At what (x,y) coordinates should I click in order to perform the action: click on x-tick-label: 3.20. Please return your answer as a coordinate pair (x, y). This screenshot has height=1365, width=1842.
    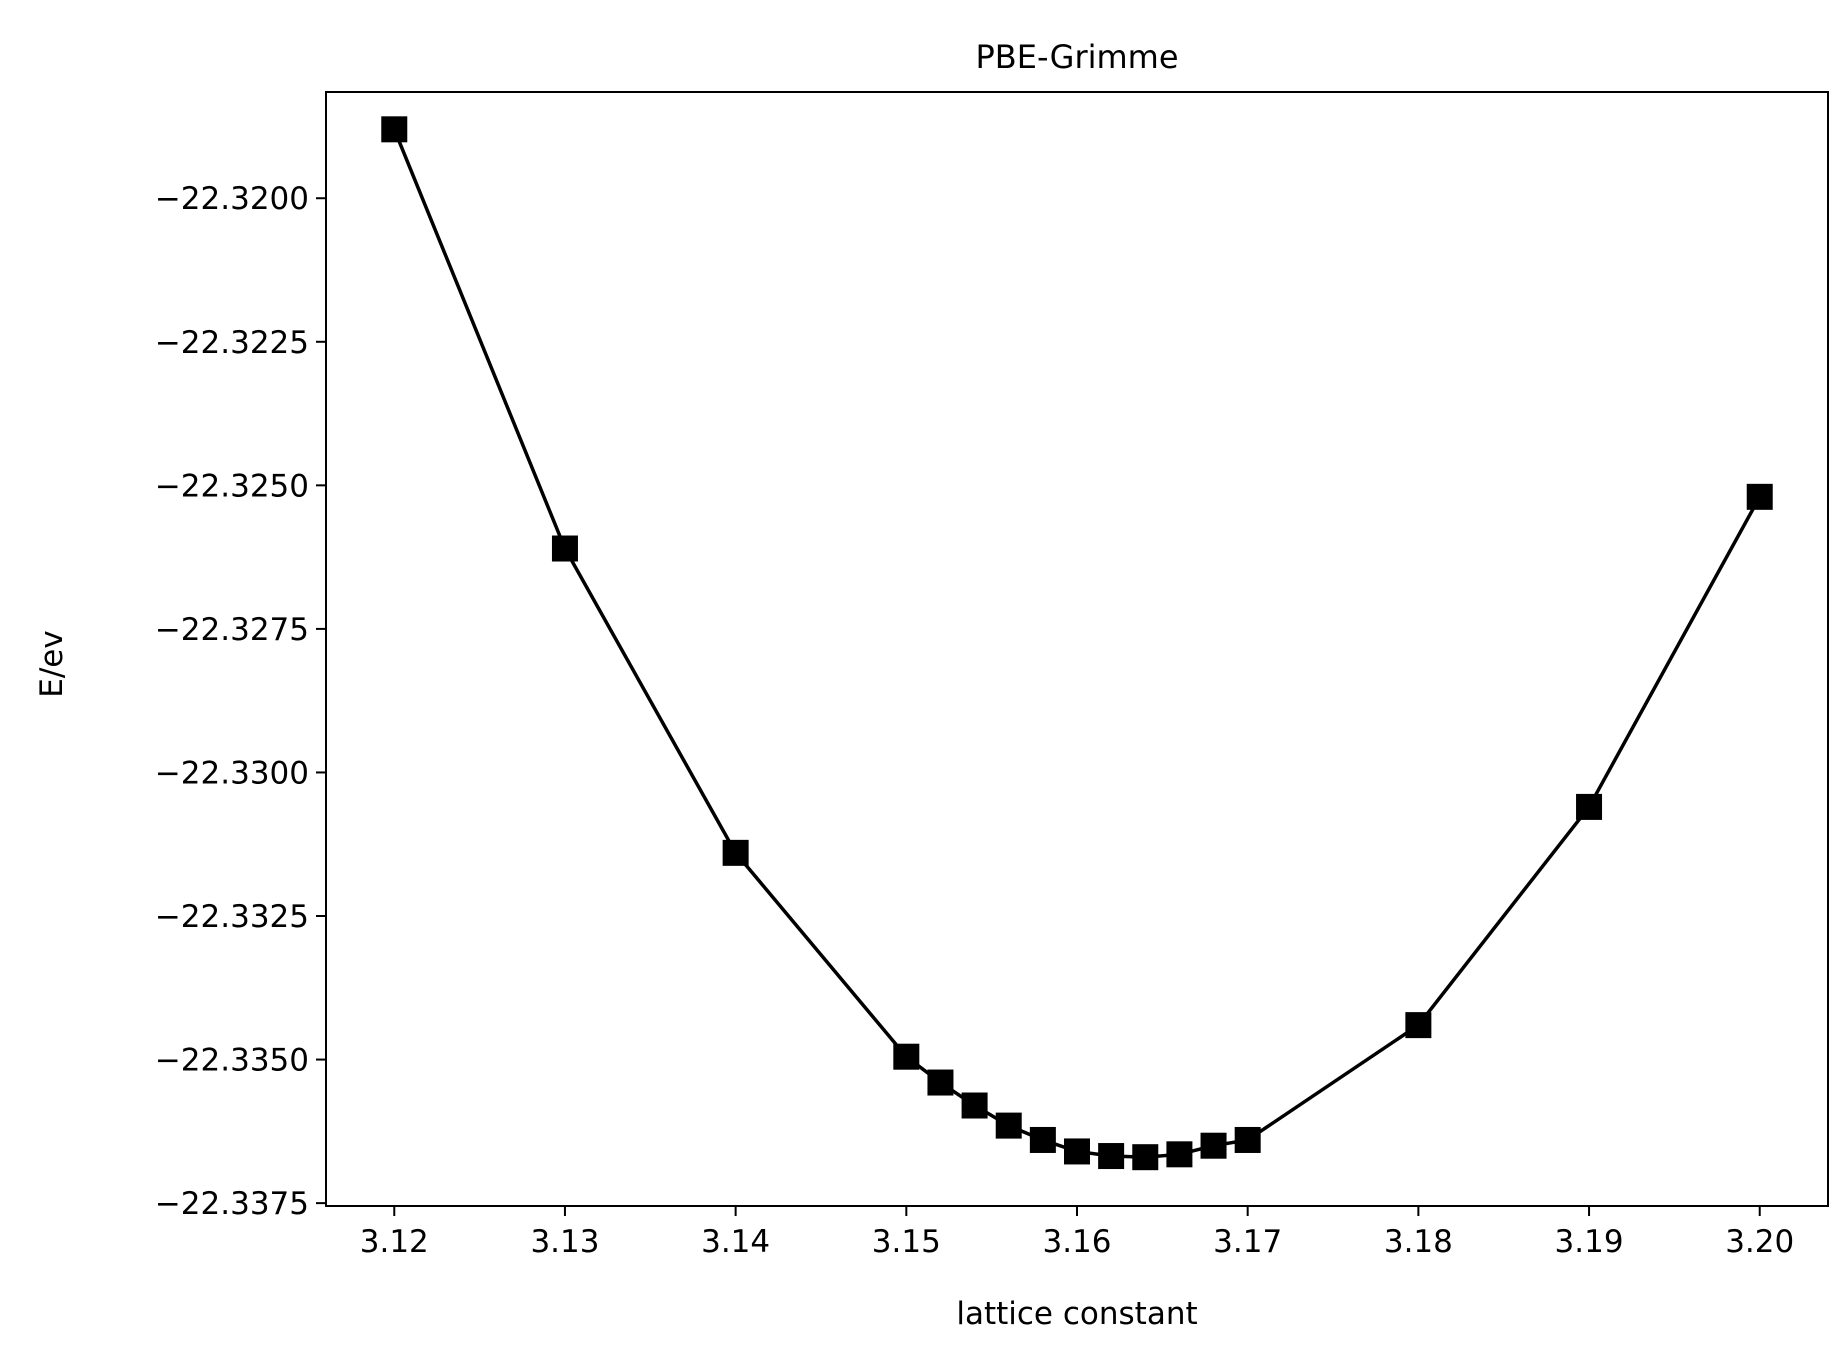
    Looking at the image, I should click on (1759, 1242).